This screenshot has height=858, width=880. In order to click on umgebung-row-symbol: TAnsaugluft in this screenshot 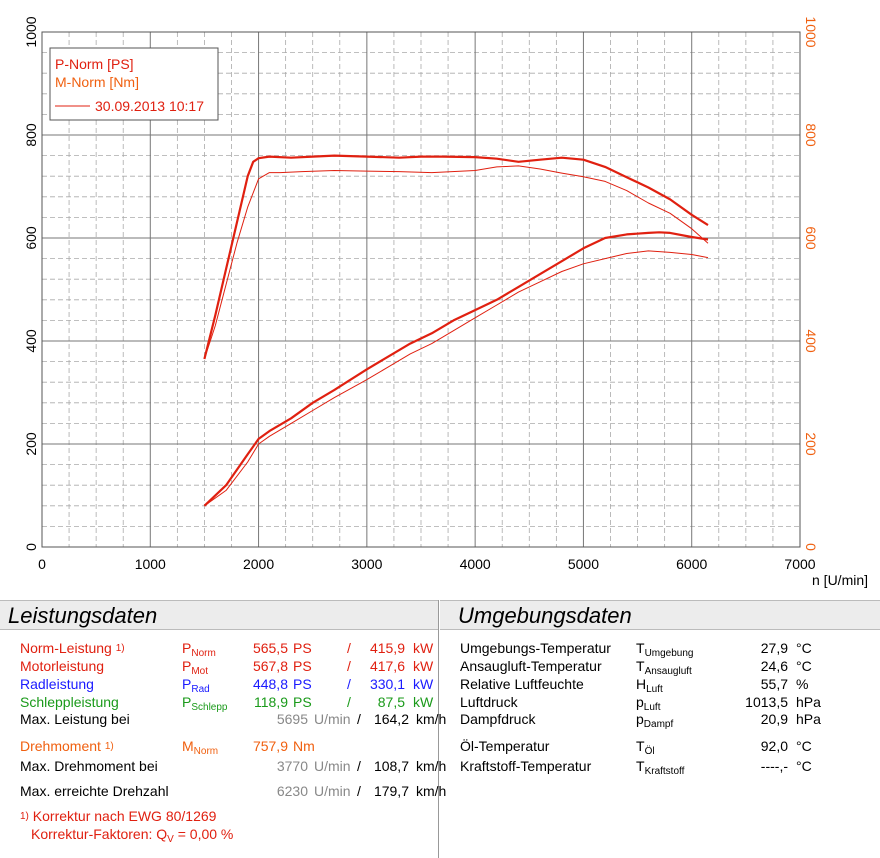, I will do `click(664, 667)`.